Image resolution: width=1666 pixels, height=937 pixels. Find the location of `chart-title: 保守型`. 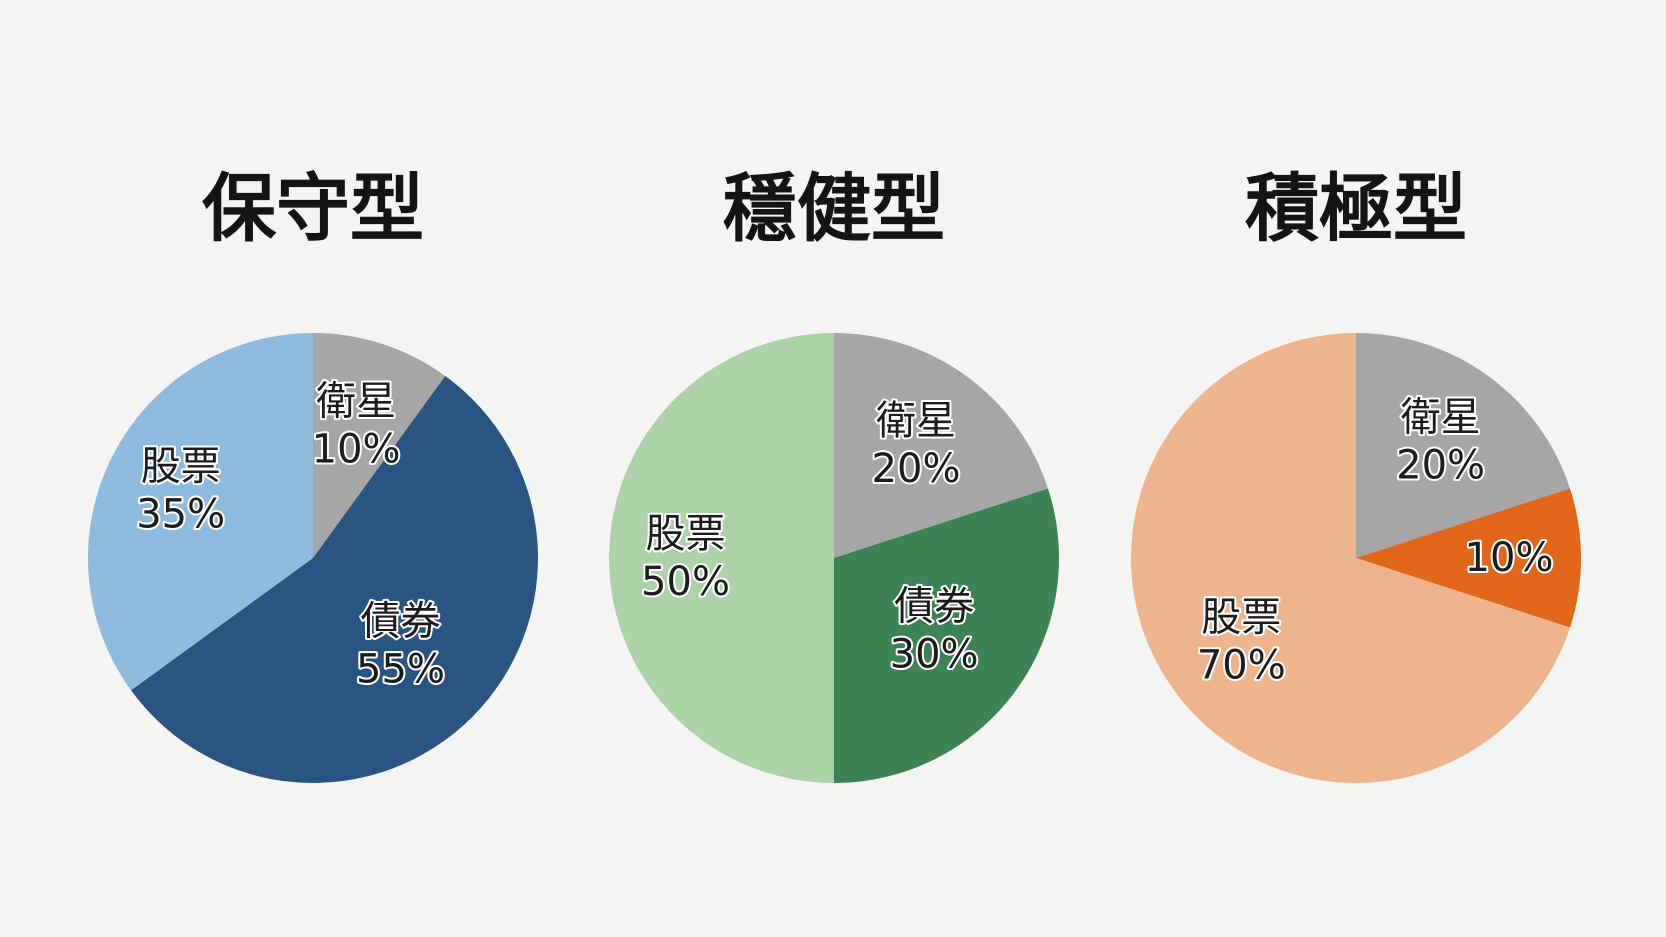

chart-title: 保守型 is located at coordinates (313, 209).